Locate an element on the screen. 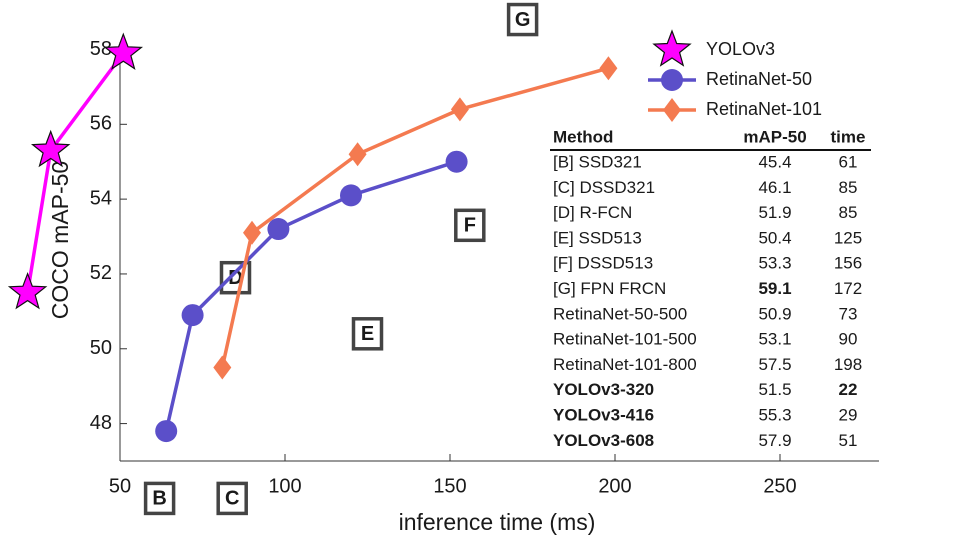 The height and width of the screenshot is (550, 963). table-cell: 22 is located at coordinates (848, 389).